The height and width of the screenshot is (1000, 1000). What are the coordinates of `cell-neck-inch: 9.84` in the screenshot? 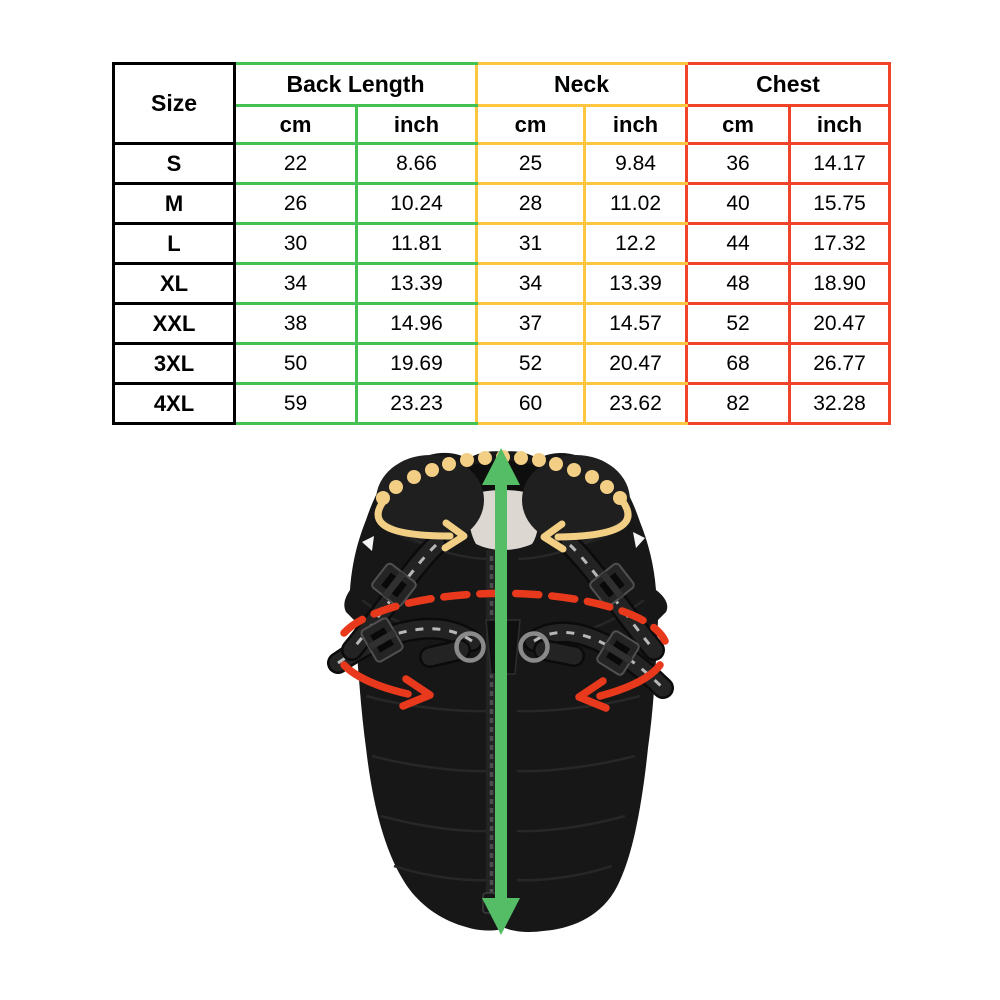 It's located at (635, 163).